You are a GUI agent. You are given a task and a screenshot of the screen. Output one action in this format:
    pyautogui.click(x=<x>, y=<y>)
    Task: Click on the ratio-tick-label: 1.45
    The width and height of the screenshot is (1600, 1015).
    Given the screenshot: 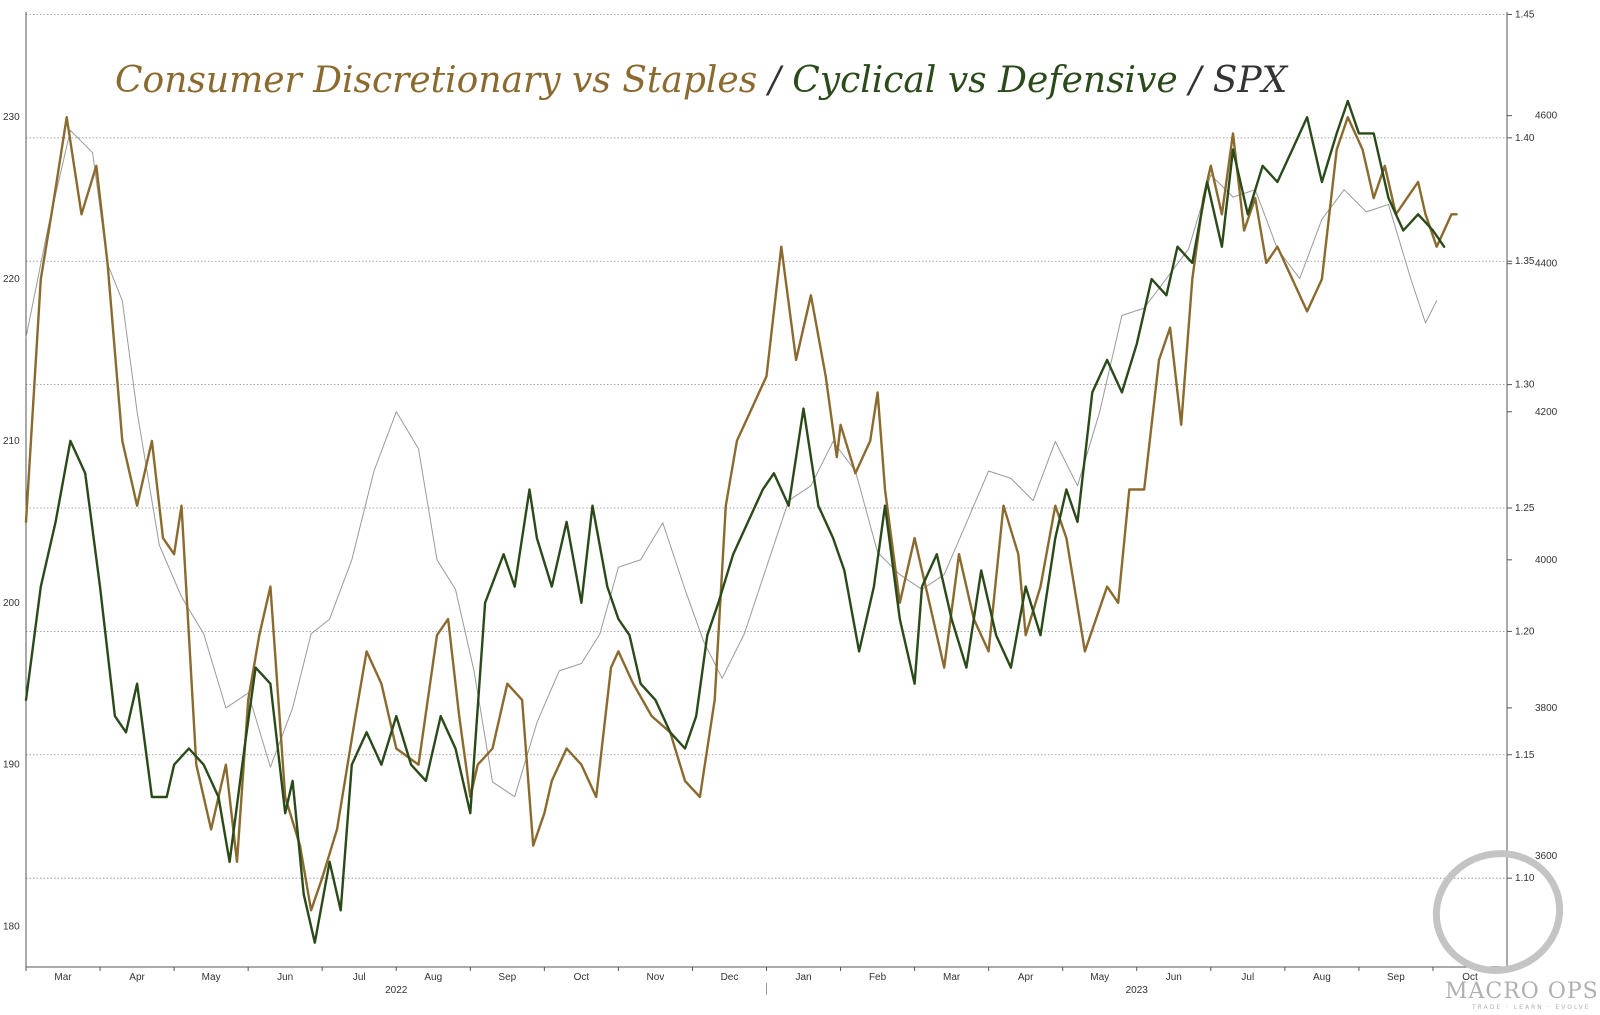 What is the action you would take?
    pyautogui.click(x=1525, y=14)
    